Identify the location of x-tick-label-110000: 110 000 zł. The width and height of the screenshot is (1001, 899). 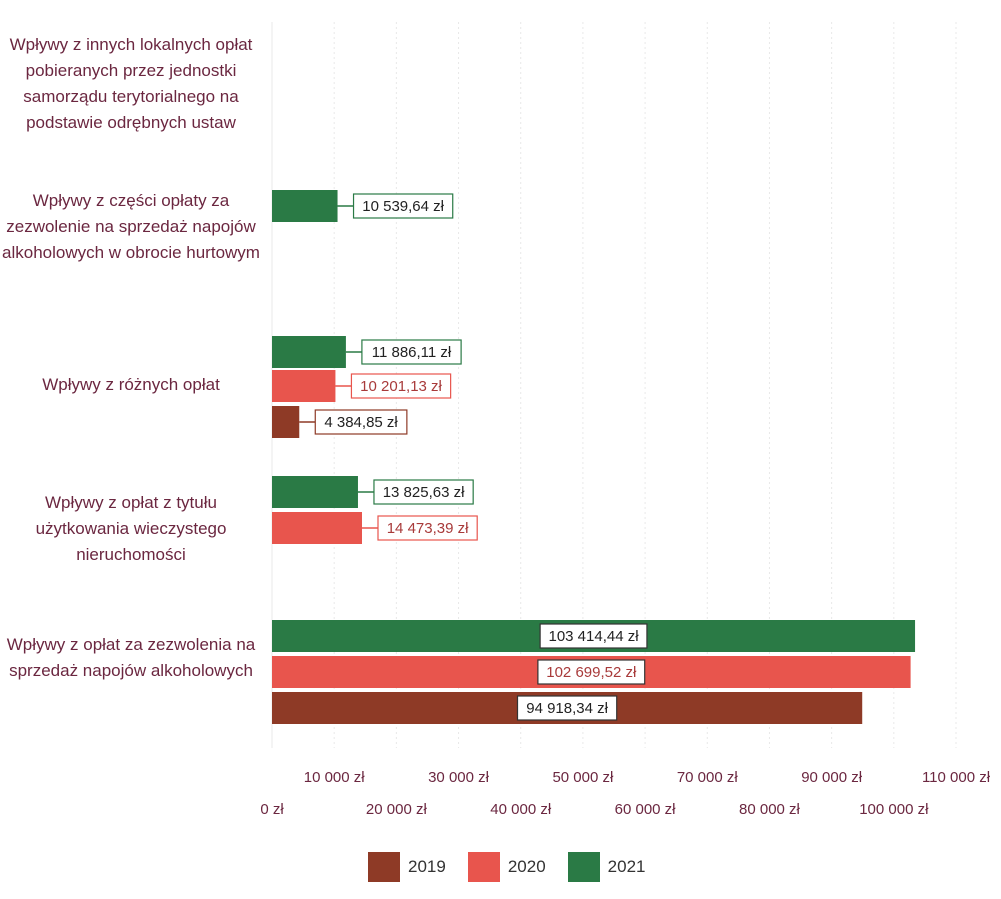
(956, 777).